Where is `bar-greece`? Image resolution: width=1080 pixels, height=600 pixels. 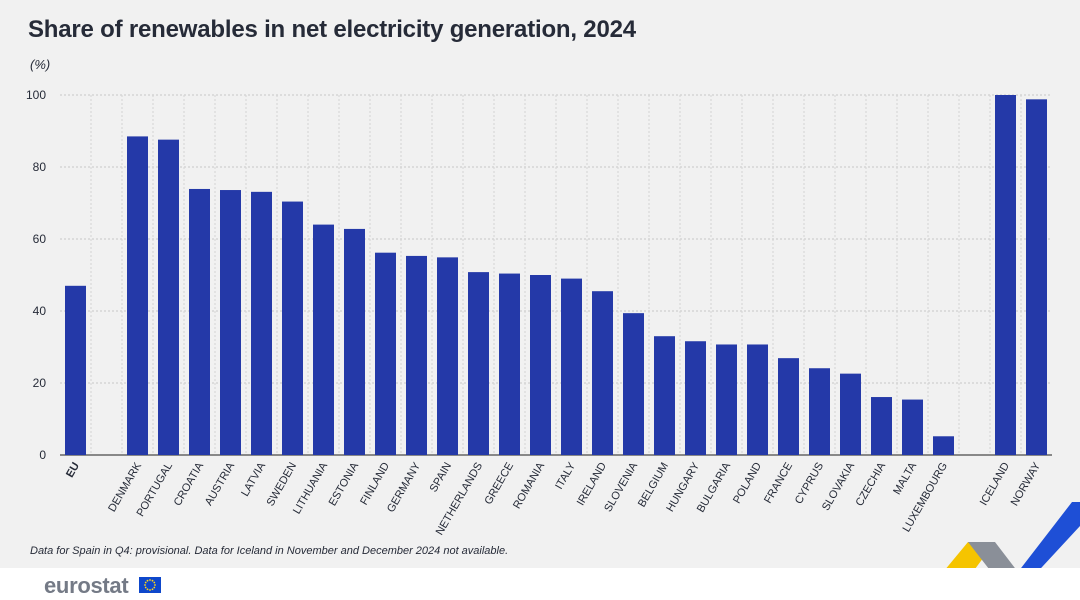 bar-greece is located at coordinates (509, 364).